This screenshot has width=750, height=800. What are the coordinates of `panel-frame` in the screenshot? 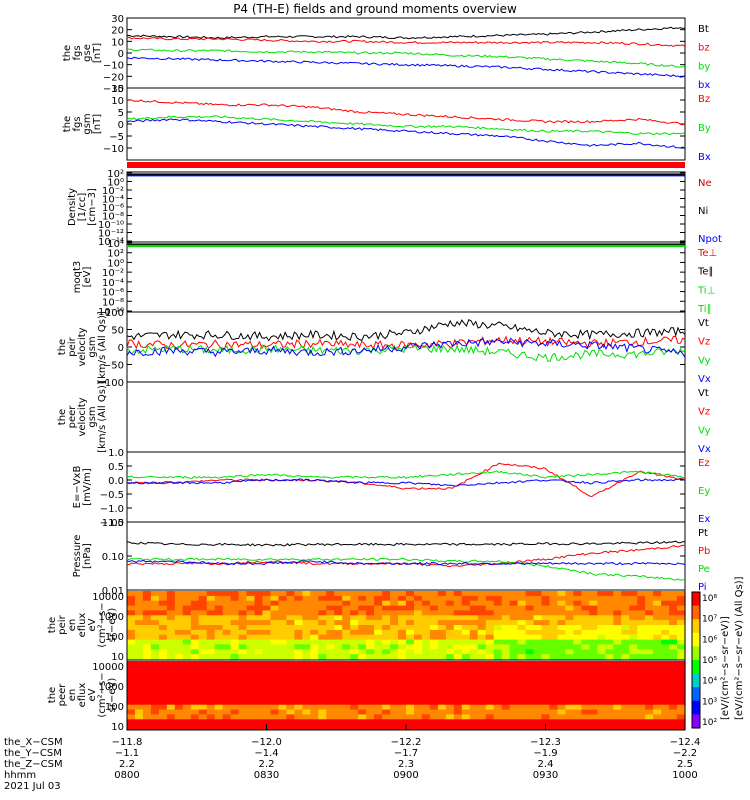 It's located at (406, 207).